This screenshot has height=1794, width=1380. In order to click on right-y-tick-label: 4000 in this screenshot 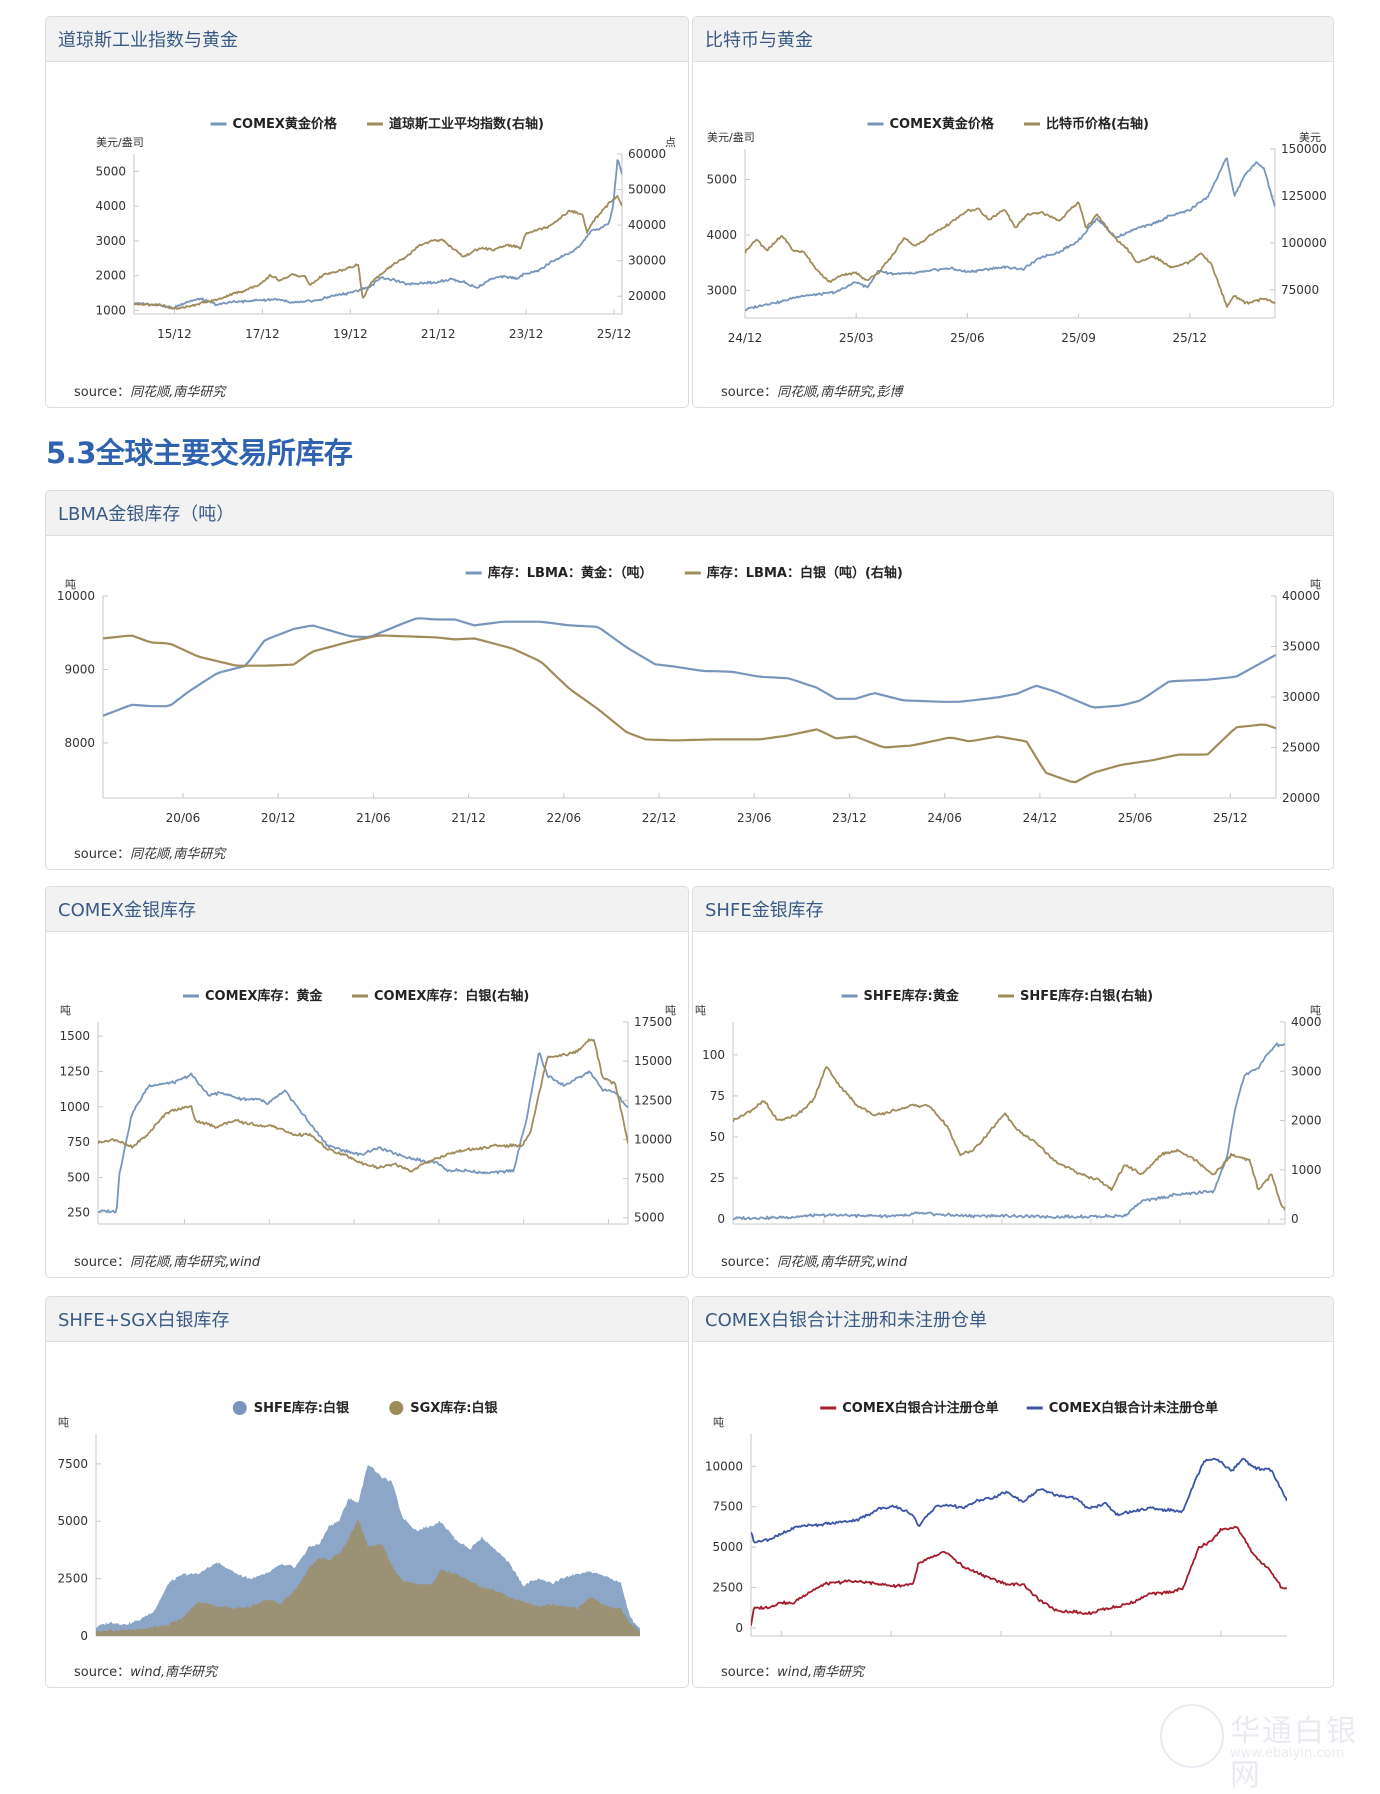, I will do `click(1306, 1022)`.